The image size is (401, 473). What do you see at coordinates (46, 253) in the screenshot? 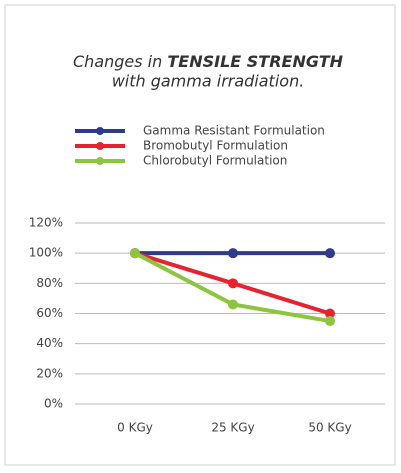
I see `y-tick-label: 100%` at bounding box center [46, 253].